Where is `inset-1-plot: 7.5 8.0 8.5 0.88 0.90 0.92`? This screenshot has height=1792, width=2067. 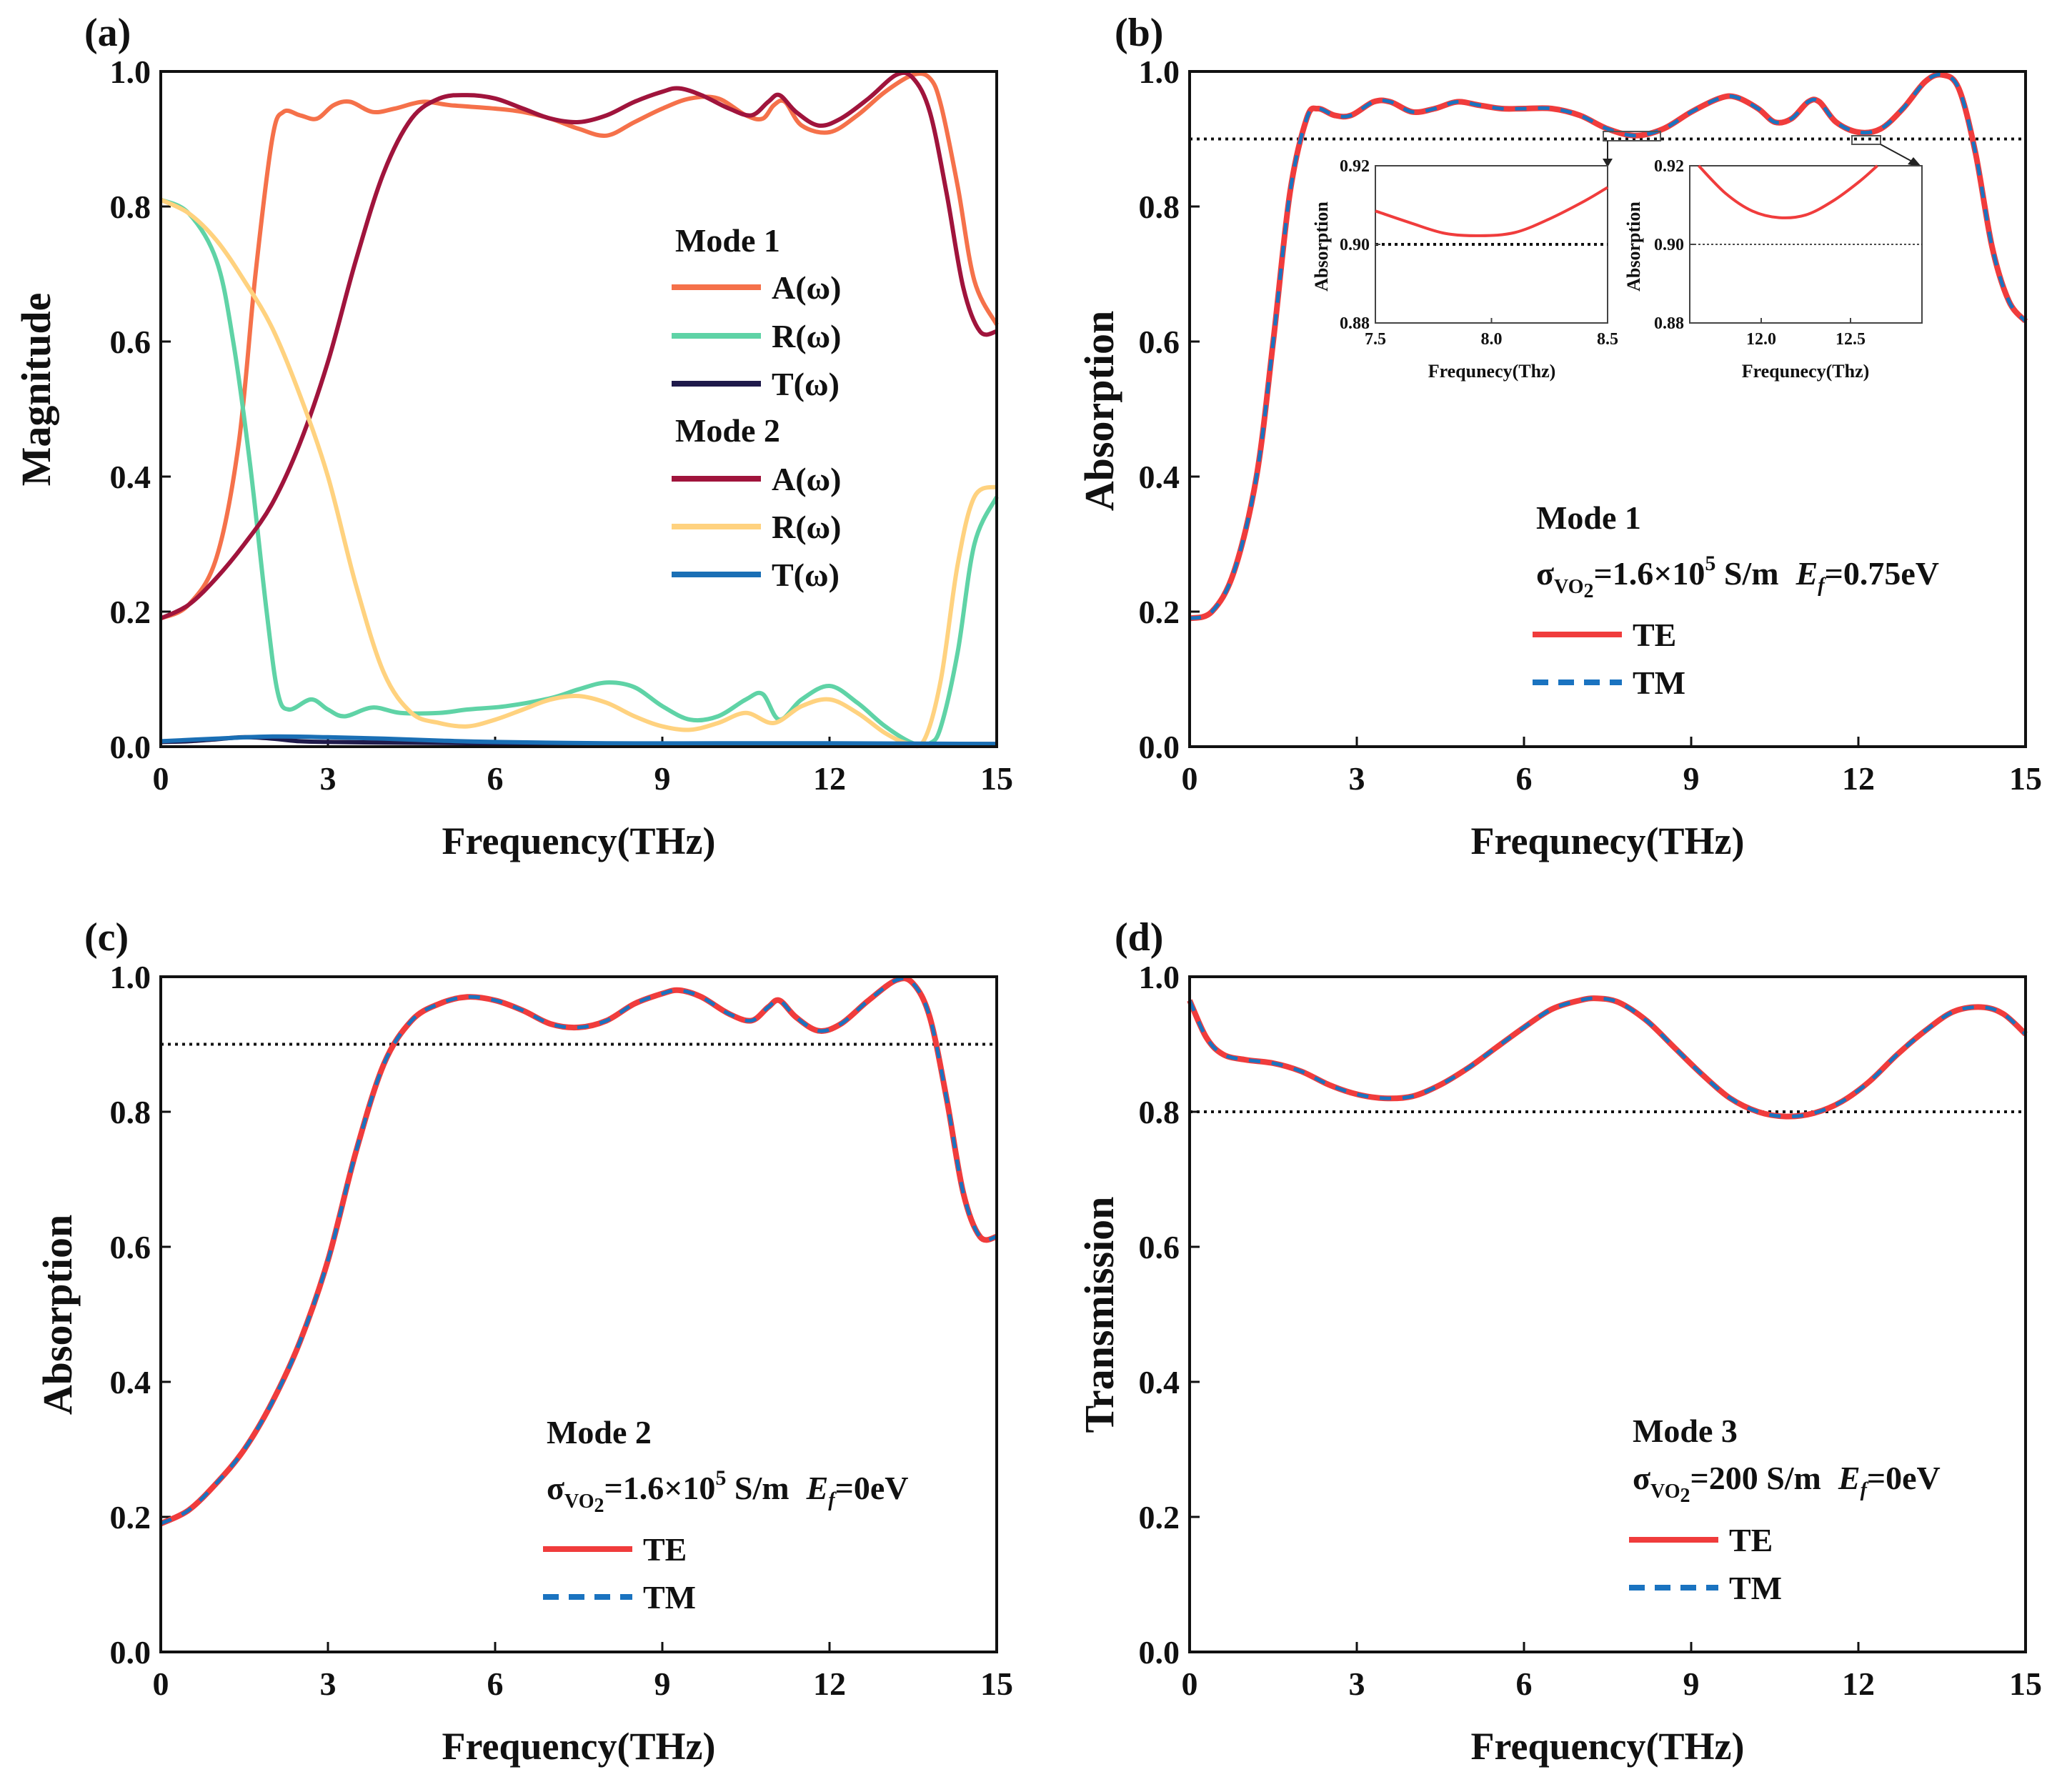
inset-1-plot: 7.5 8.0 8.5 0.88 0.90 0.92 is located at coordinates (1479, 253).